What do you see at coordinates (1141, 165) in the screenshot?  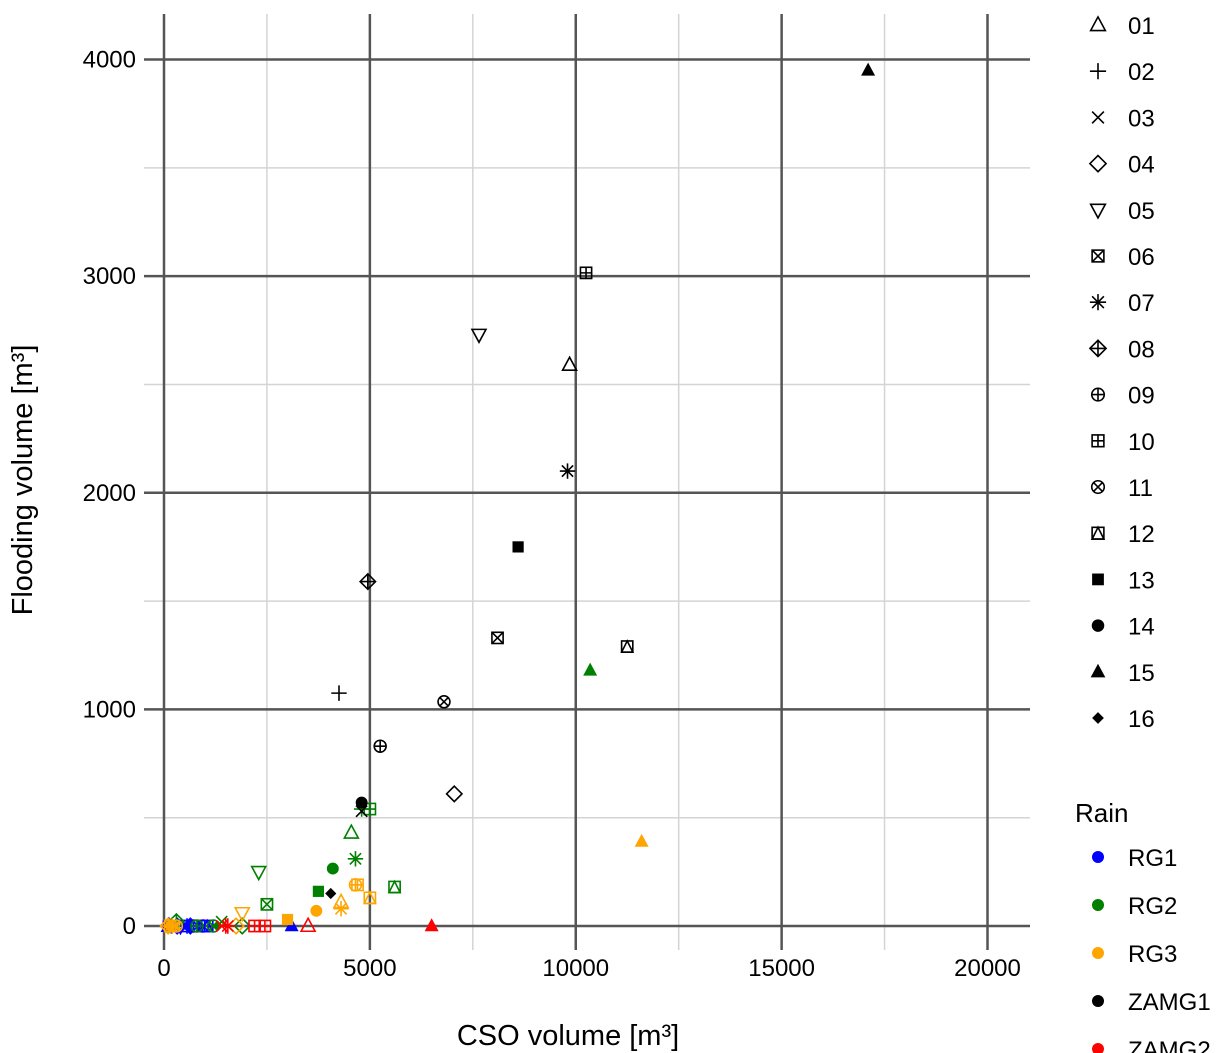 I see `legend-label: 04` at bounding box center [1141, 165].